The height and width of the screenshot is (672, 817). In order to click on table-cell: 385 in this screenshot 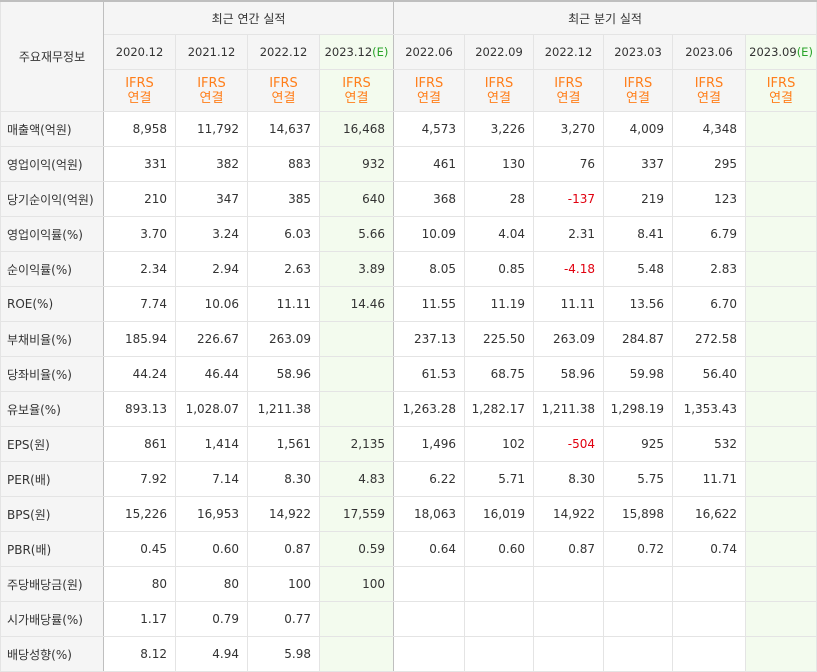, I will do `click(283, 199)`.